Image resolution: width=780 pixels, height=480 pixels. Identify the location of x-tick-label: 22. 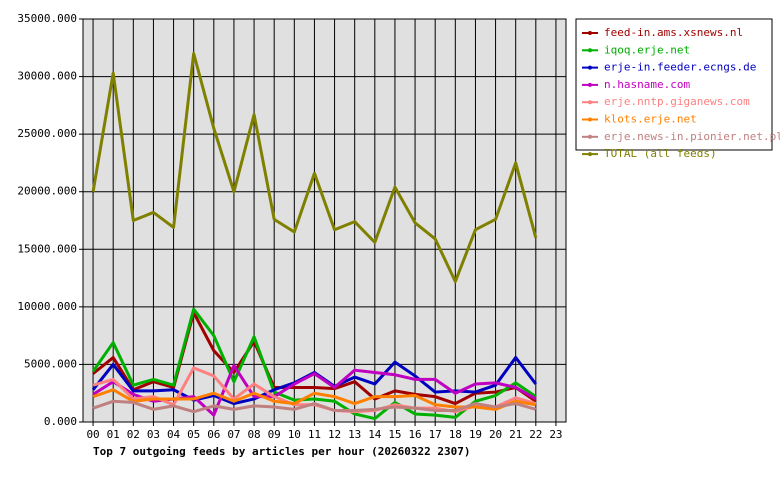
(535, 434).